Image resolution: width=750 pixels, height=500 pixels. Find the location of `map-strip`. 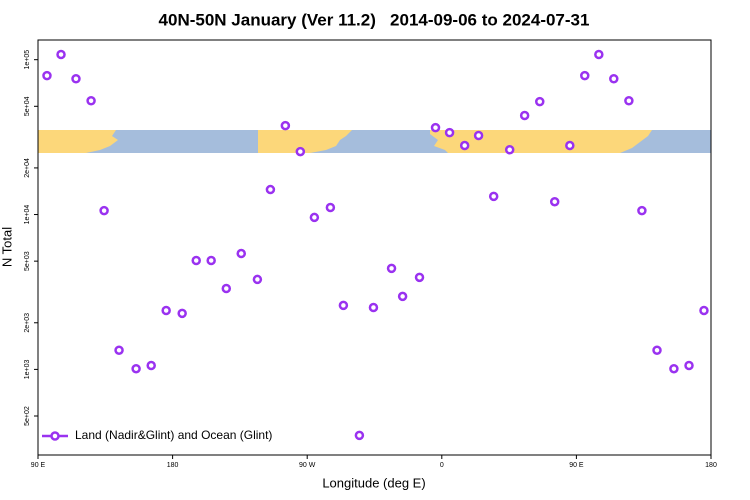

map-strip is located at coordinates (374, 141).